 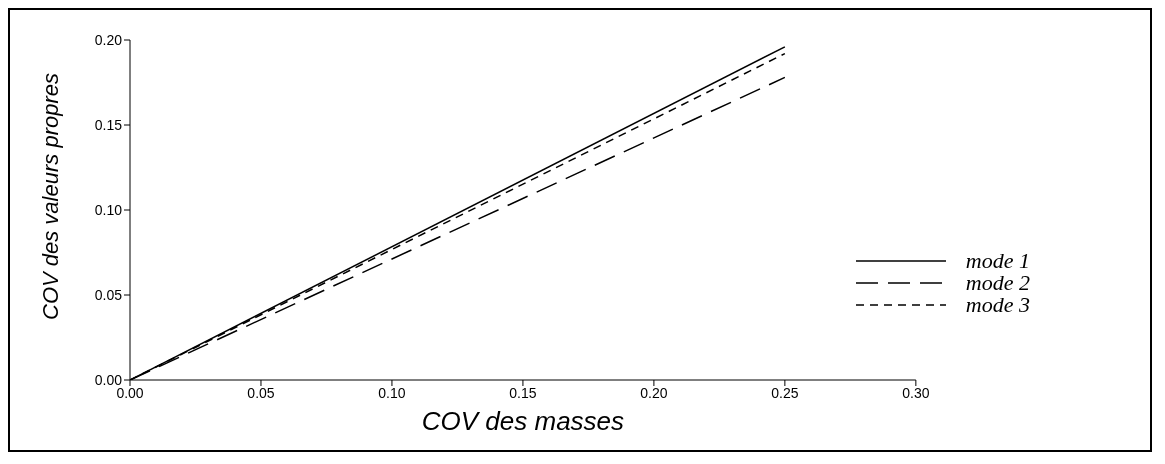 I want to click on y-tick-label: 0.10, so click(x=108, y=209).